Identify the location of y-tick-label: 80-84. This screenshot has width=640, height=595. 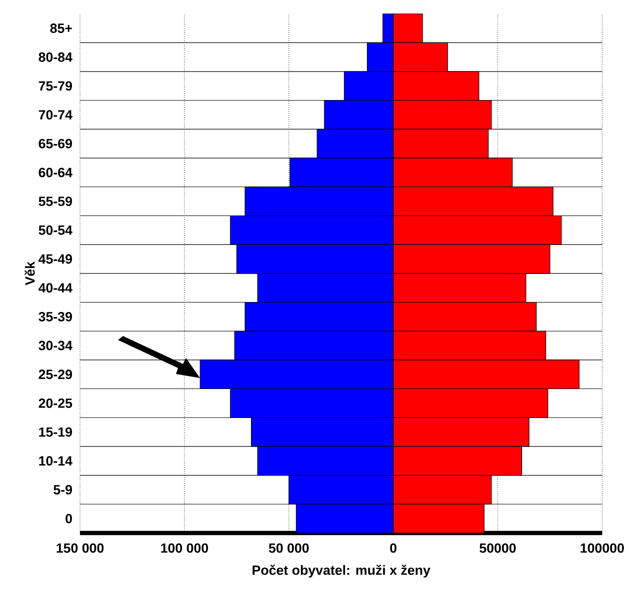
(55, 57).